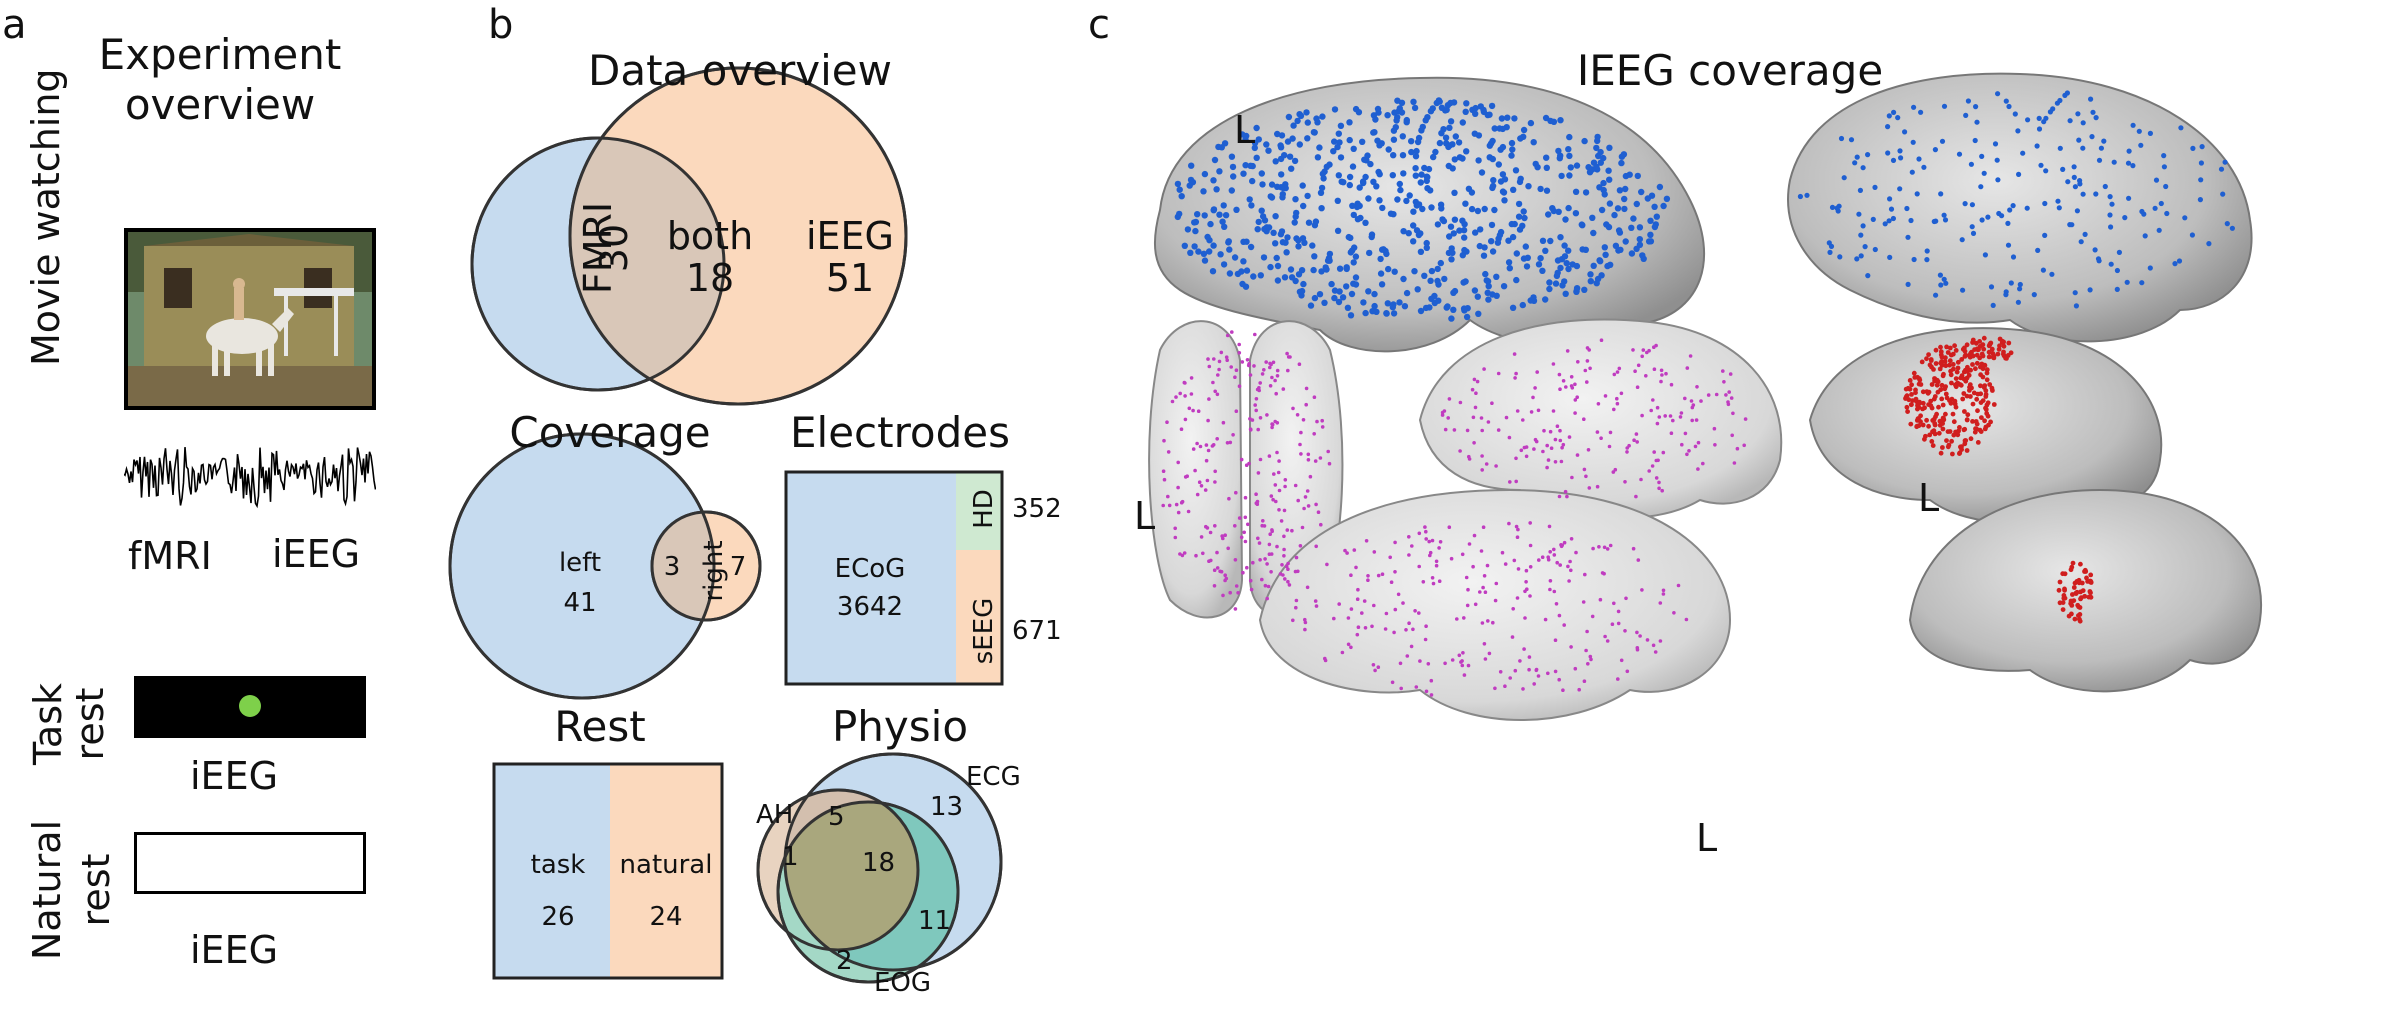 The height and width of the screenshot is (1012, 2391). I want to click on physio-title: Physio, so click(900, 726).